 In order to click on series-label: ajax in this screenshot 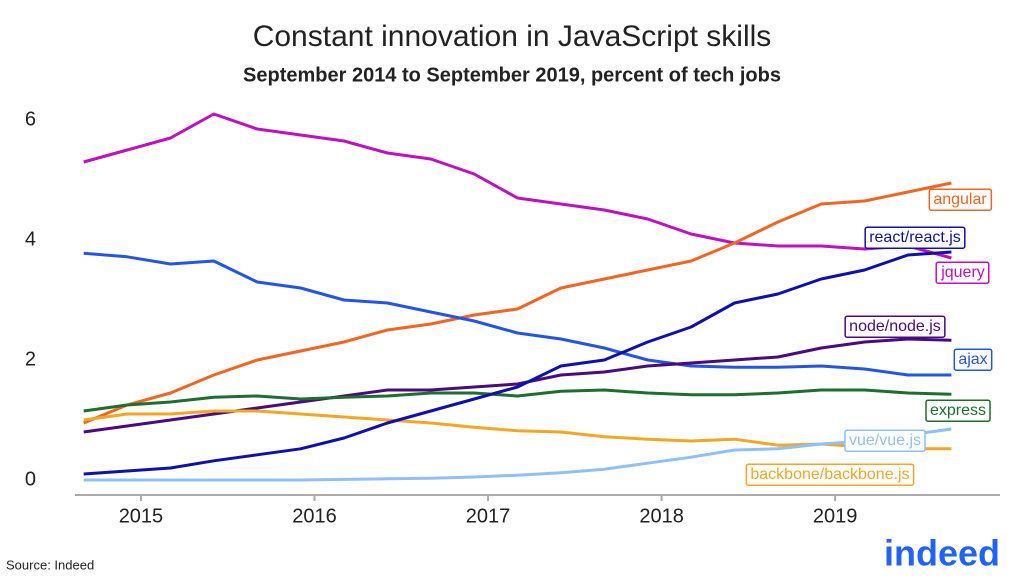, I will do `click(973, 359)`.